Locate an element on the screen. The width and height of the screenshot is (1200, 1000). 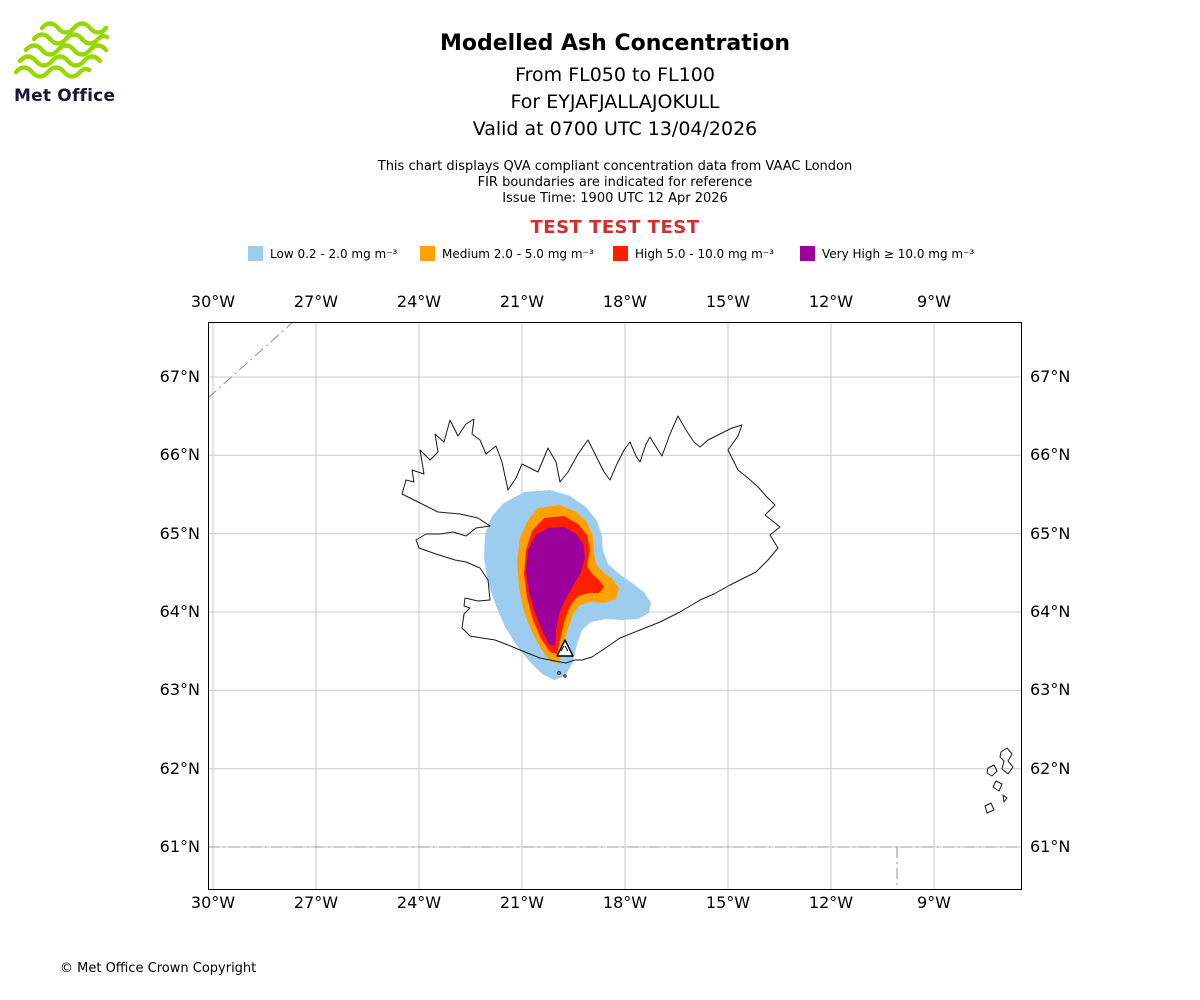
lon-label-top: 24°W is located at coordinates (419, 301).